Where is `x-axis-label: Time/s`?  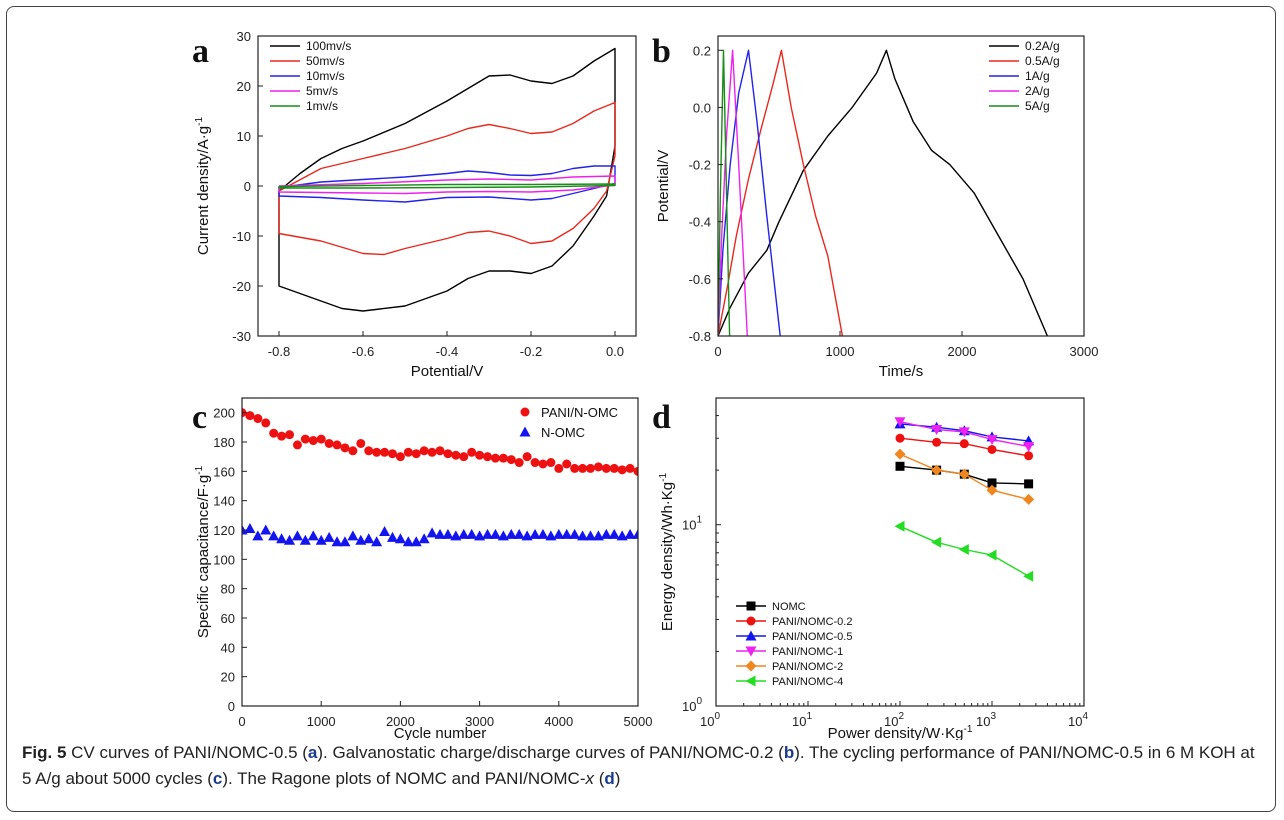 x-axis-label: Time/s is located at coordinates (901, 371).